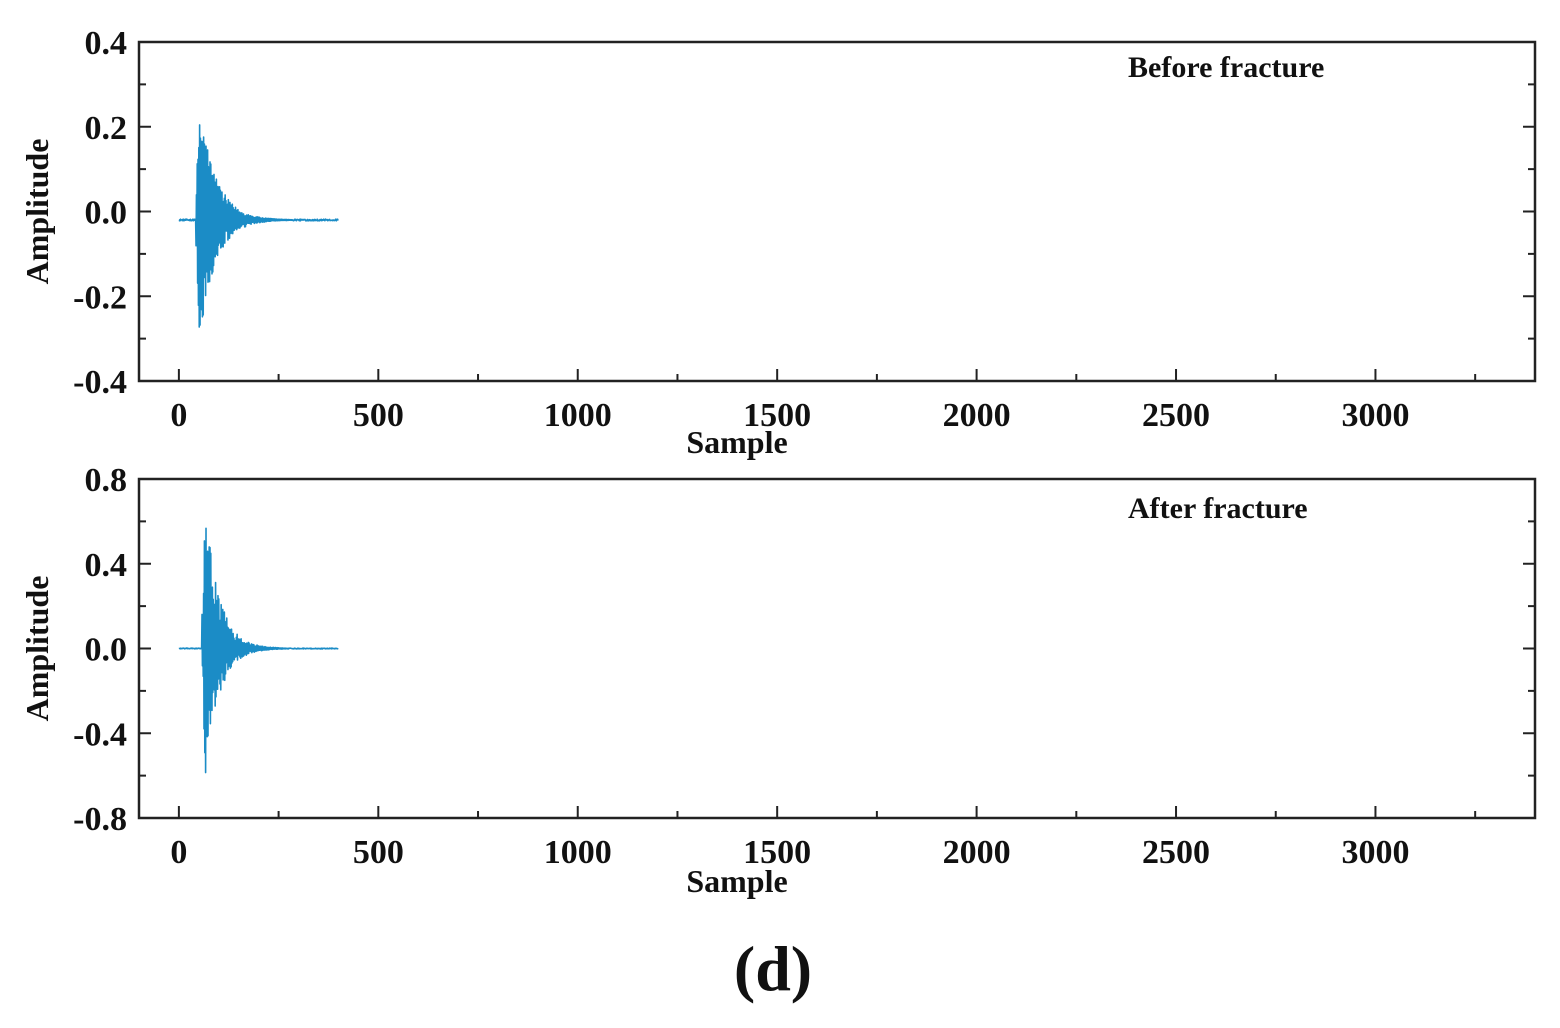 This screenshot has height=1028, width=1560. What do you see at coordinates (378, 852) in the screenshot?
I see `chart-2-x-tick-label: 500` at bounding box center [378, 852].